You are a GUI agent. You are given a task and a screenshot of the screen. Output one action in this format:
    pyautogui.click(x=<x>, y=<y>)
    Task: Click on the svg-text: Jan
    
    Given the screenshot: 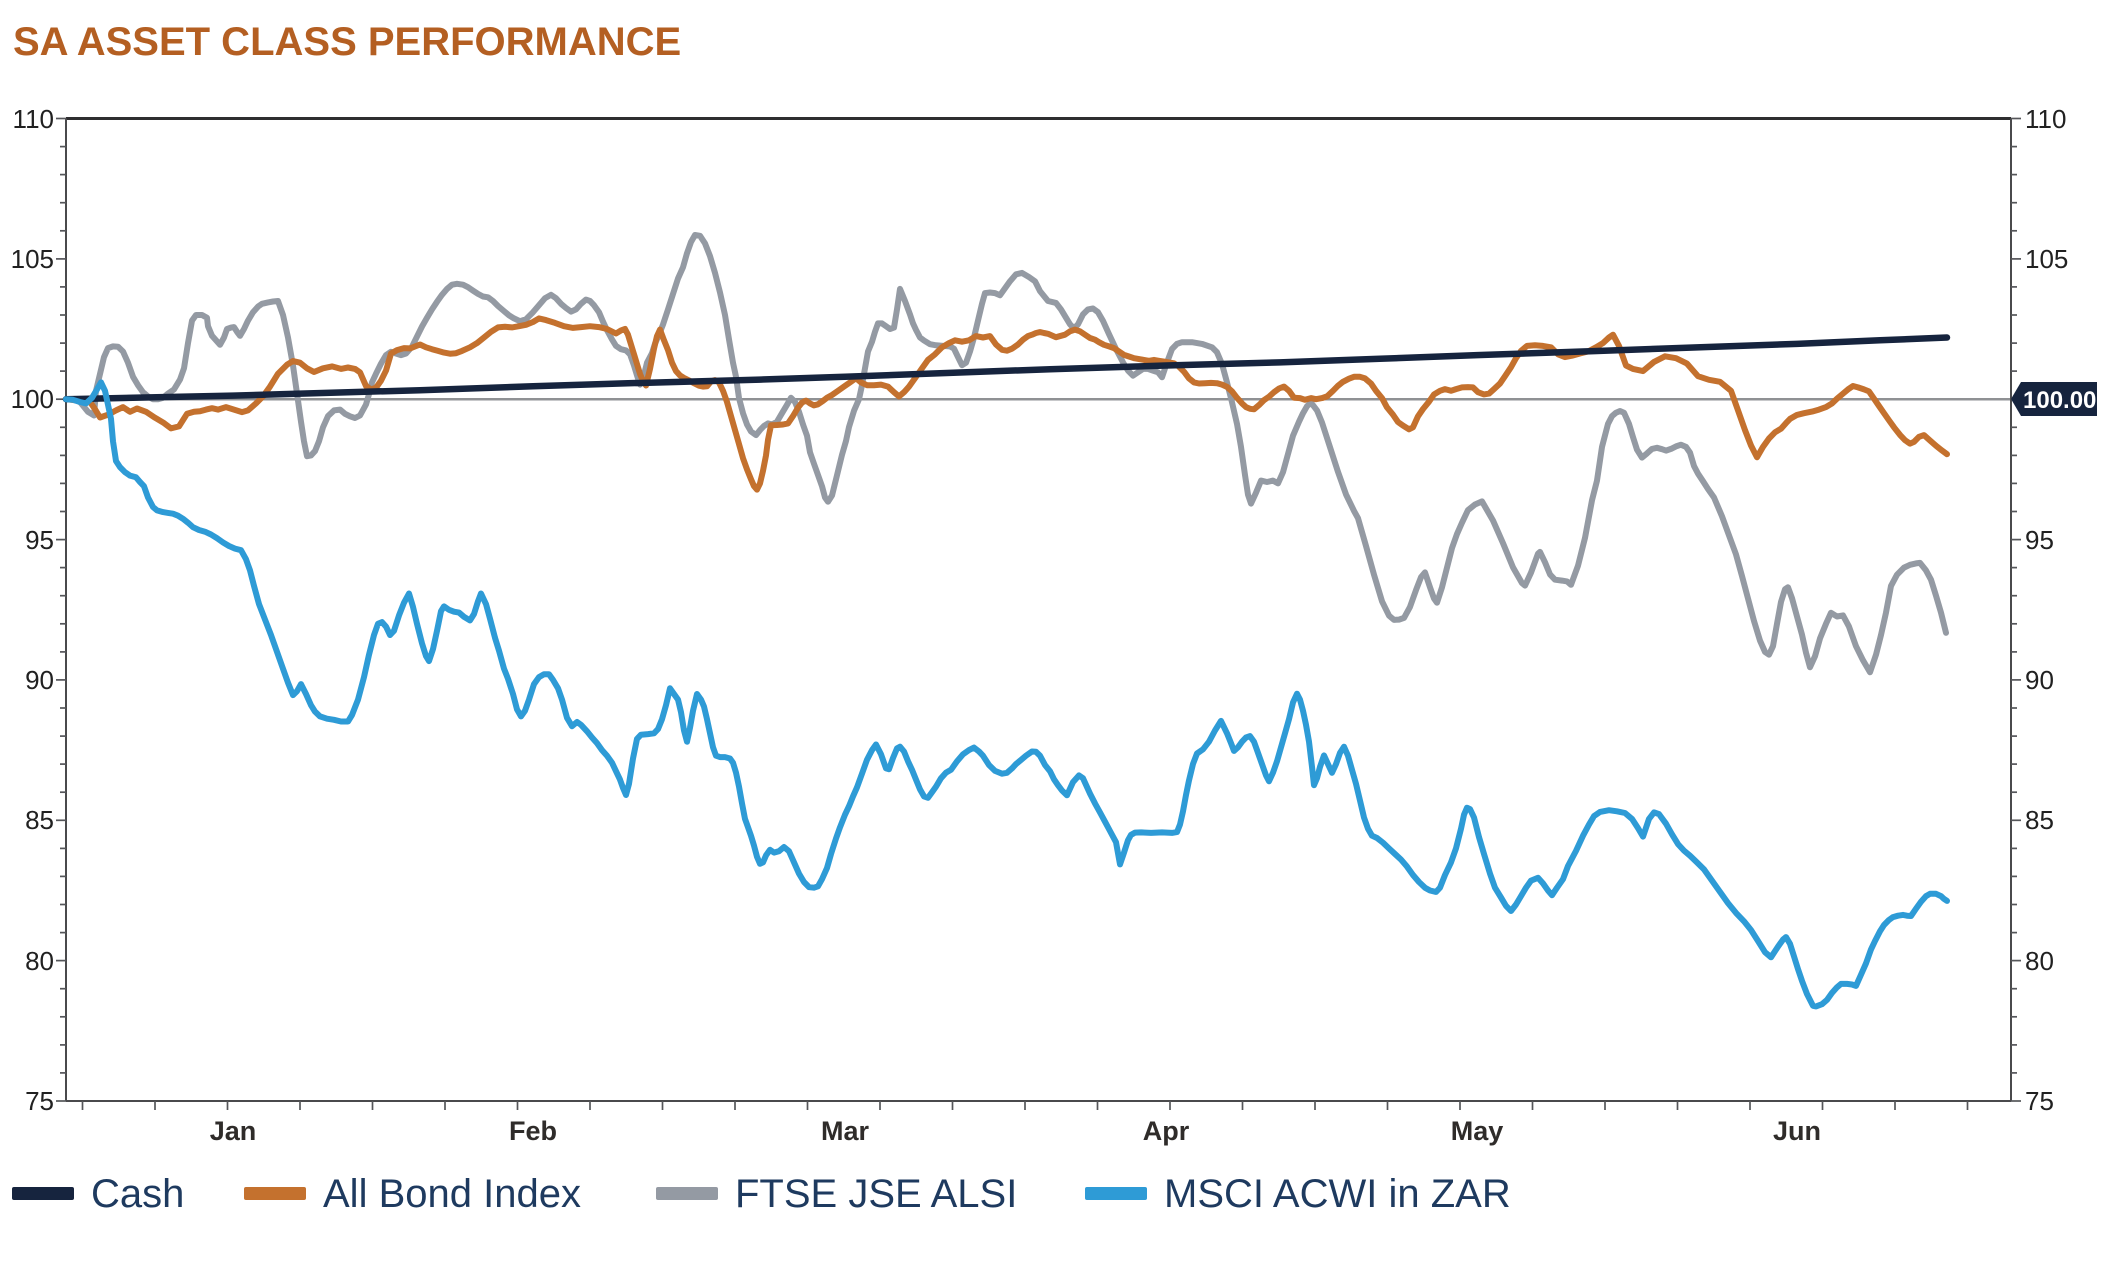 What is the action you would take?
    pyautogui.click(x=233, y=1131)
    